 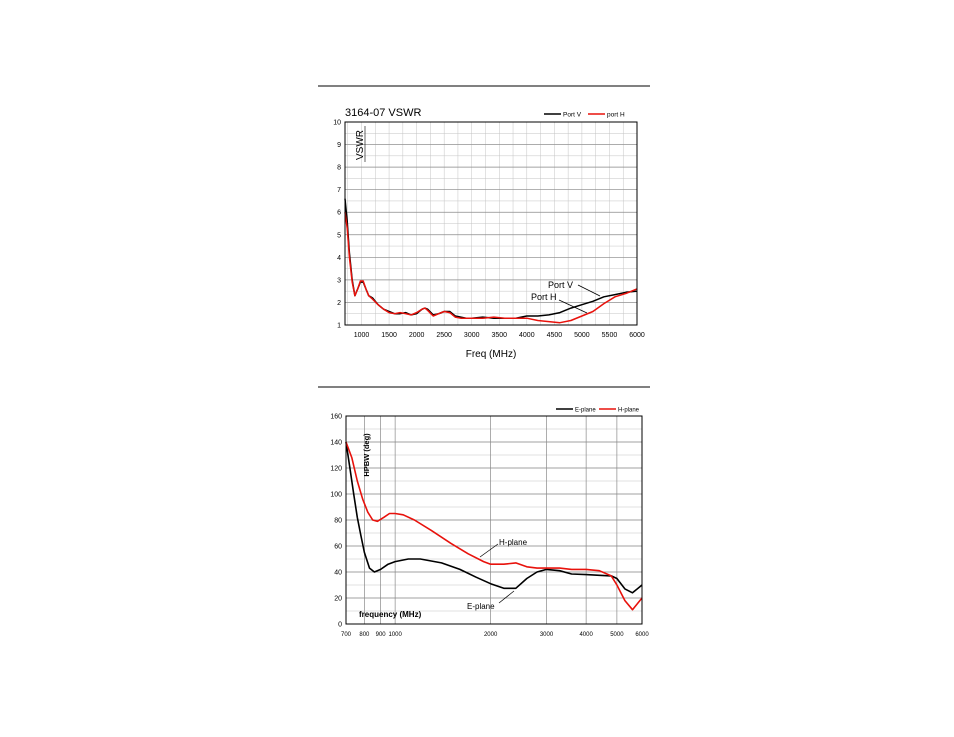 What do you see at coordinates (499, 335) in the screenshot?
I see `vswr-x-tick-label: 3500` at bounding box center [499, 335].